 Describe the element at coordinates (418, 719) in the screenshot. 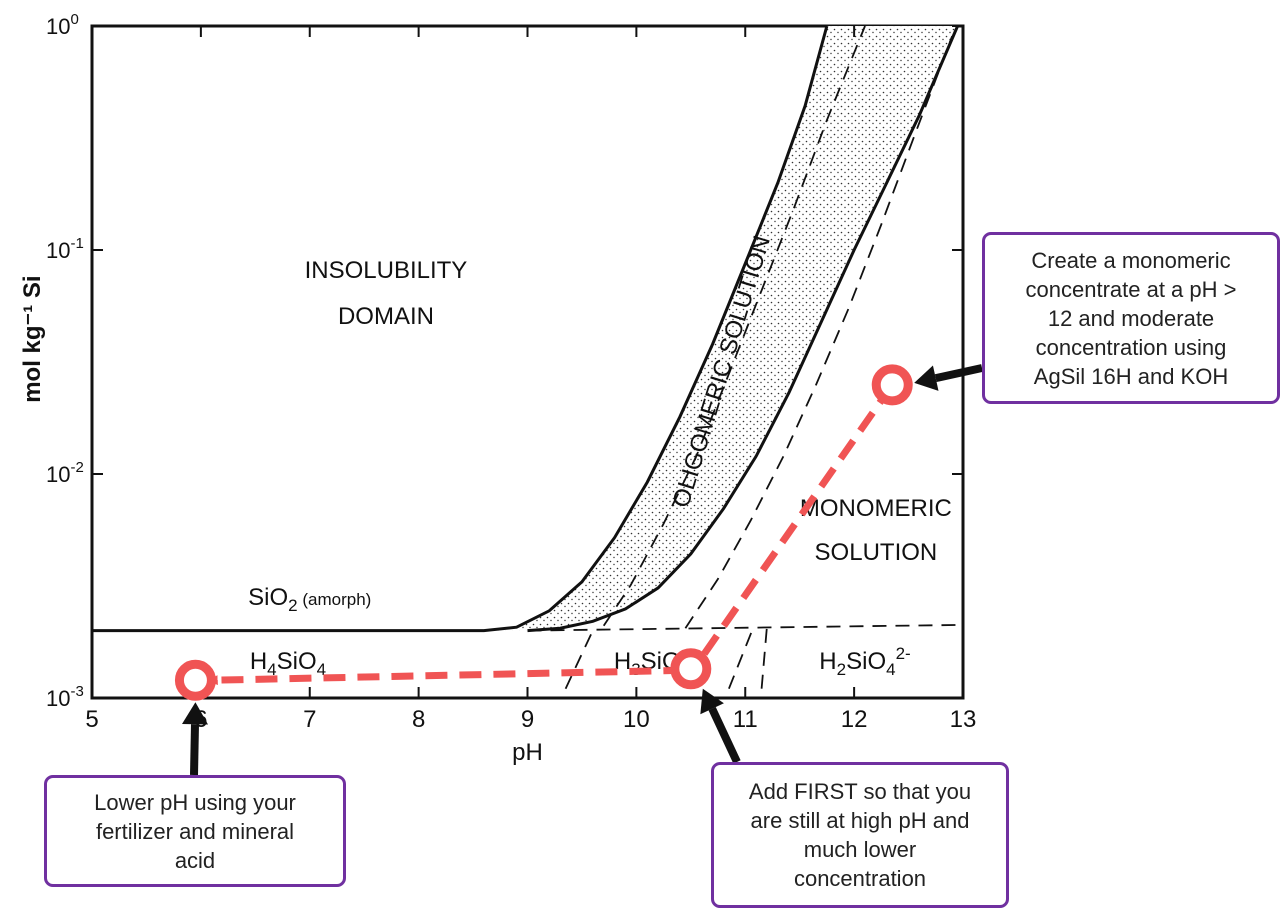

I see `x-tick-label: 8` at that location.